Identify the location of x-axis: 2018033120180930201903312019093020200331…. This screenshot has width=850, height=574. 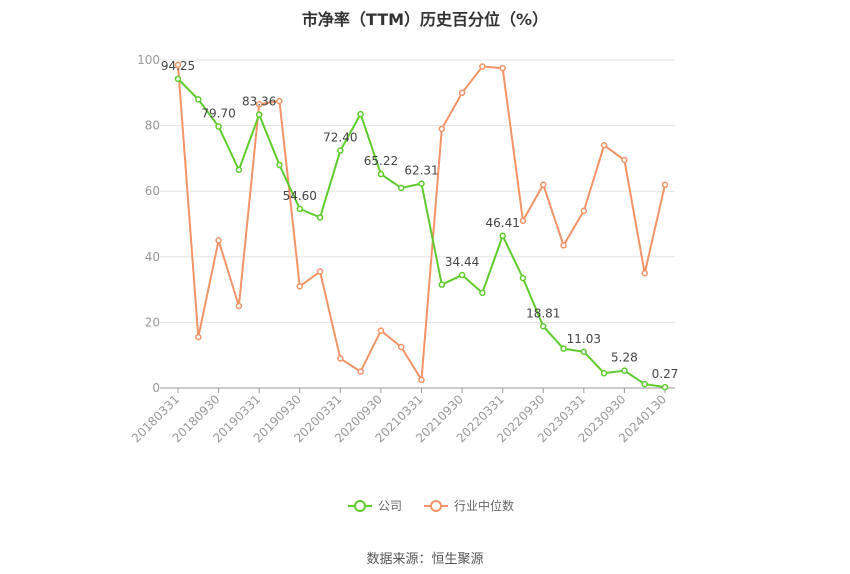
(402, 416).